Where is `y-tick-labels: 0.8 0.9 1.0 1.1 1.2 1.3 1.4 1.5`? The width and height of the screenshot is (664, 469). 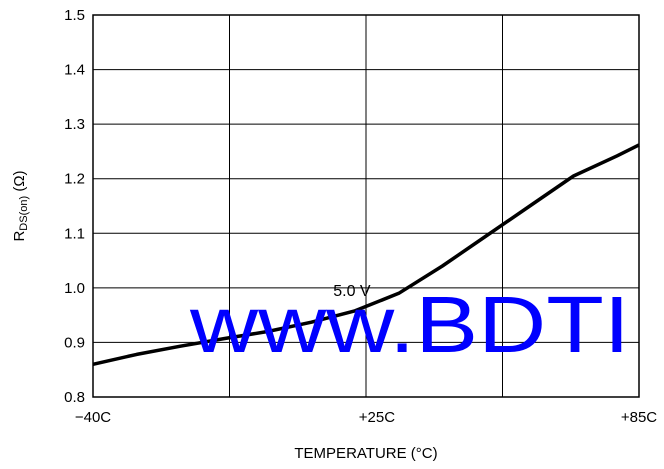
y-tick-labels: 0.8 0.9 1.0 1.1 1.2 1.3 1.4 1.5 is located at coordinates (74, 206).